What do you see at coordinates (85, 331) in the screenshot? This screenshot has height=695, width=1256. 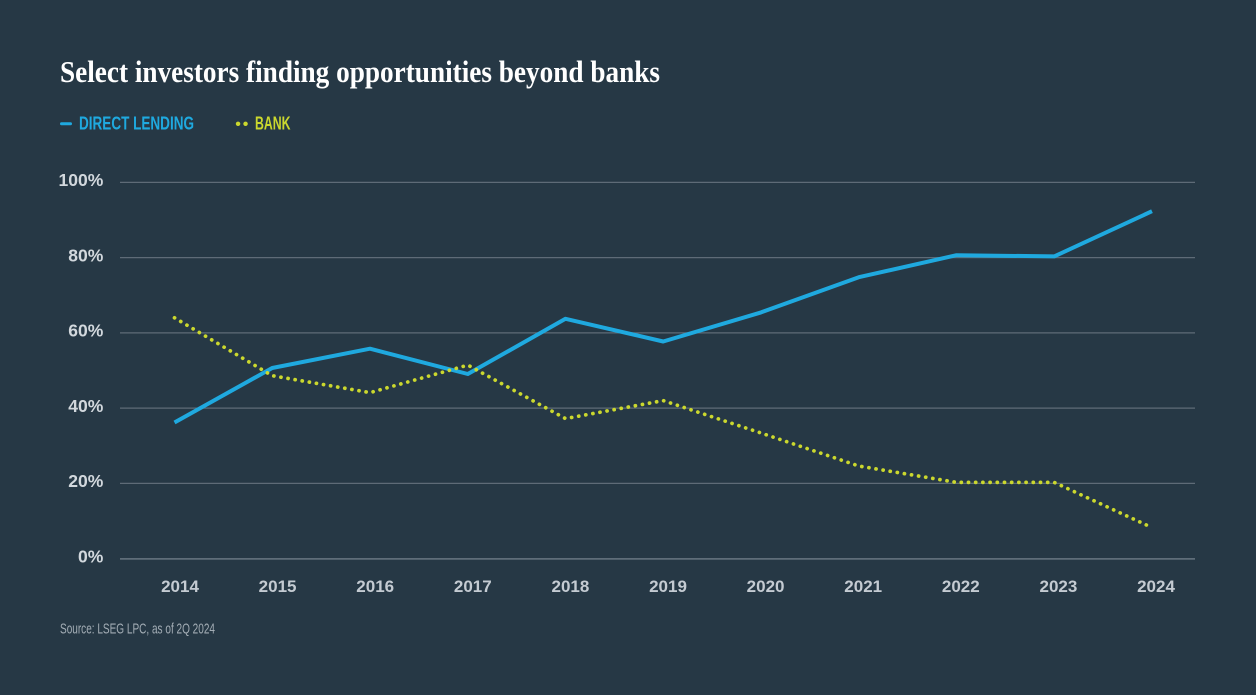 I see `svg-text: 60%` at bounding box center [85, 331].